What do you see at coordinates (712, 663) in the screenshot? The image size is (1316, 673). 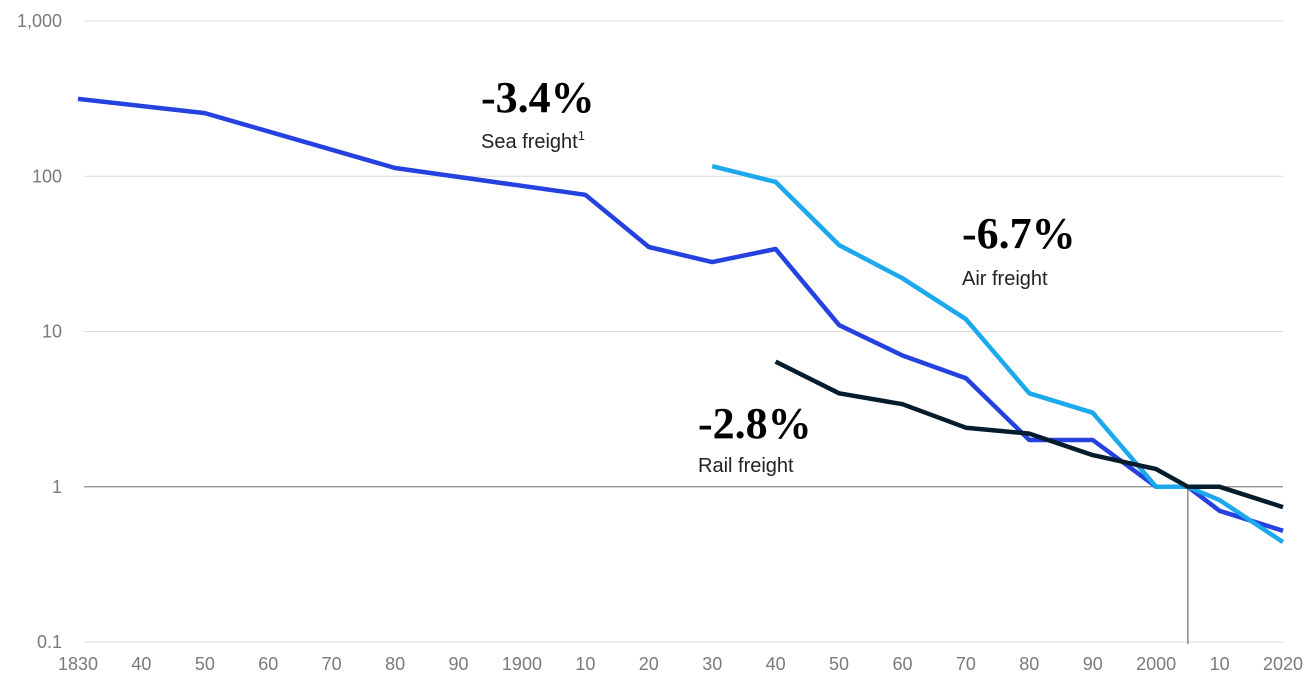 I see `x-tick-label: 30` at bounding box center [712, 663].